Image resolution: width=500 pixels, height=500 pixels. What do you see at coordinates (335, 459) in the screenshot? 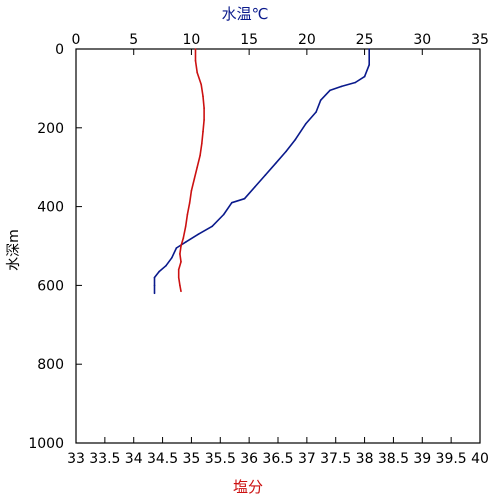
I see `bottom-tick-label: 37.5` at bounding box center [335, 459].